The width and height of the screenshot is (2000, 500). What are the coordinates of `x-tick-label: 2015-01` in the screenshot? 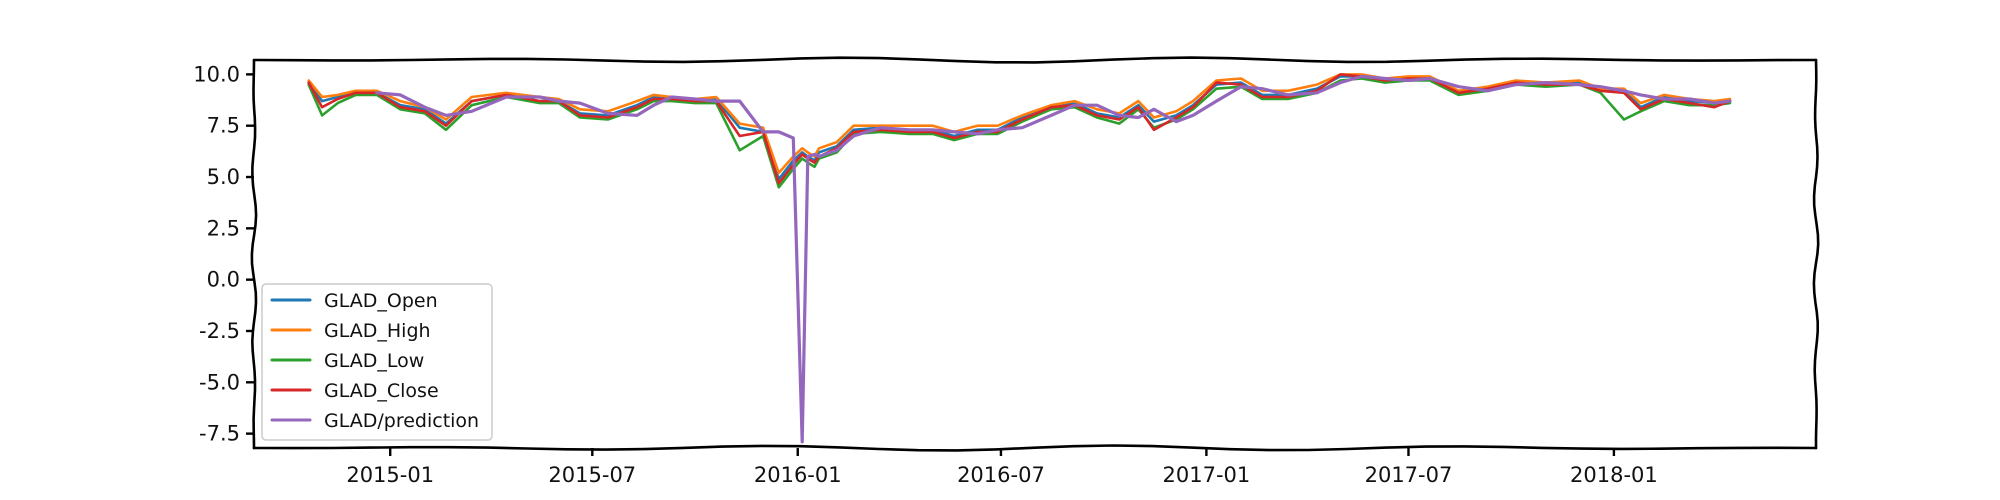 It's located at (390, 475).